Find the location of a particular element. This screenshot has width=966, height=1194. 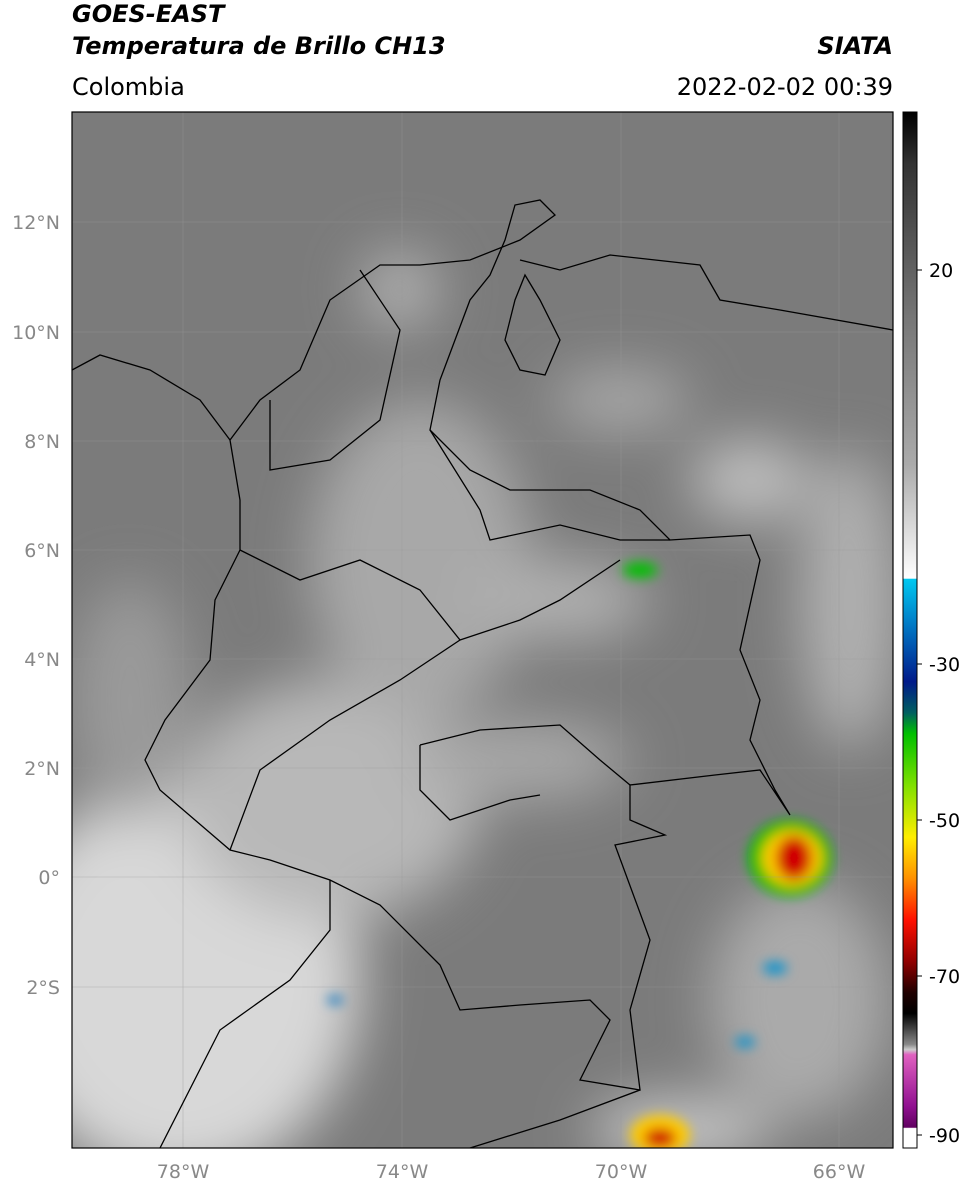

lat-label: 0° is located at coordinates (49, 878).